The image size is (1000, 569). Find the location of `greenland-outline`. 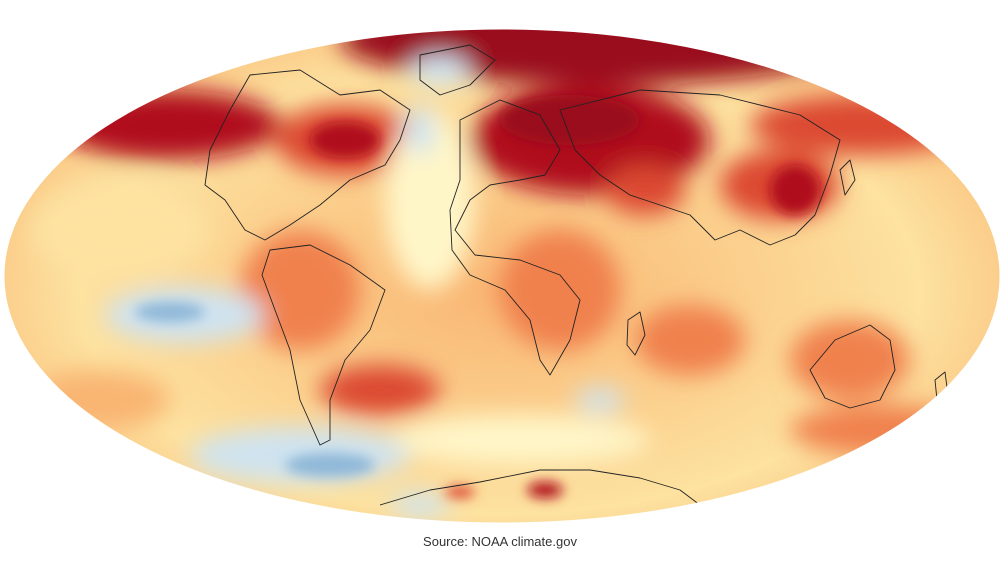

greenland-outline is located at coordinates (457, 70).